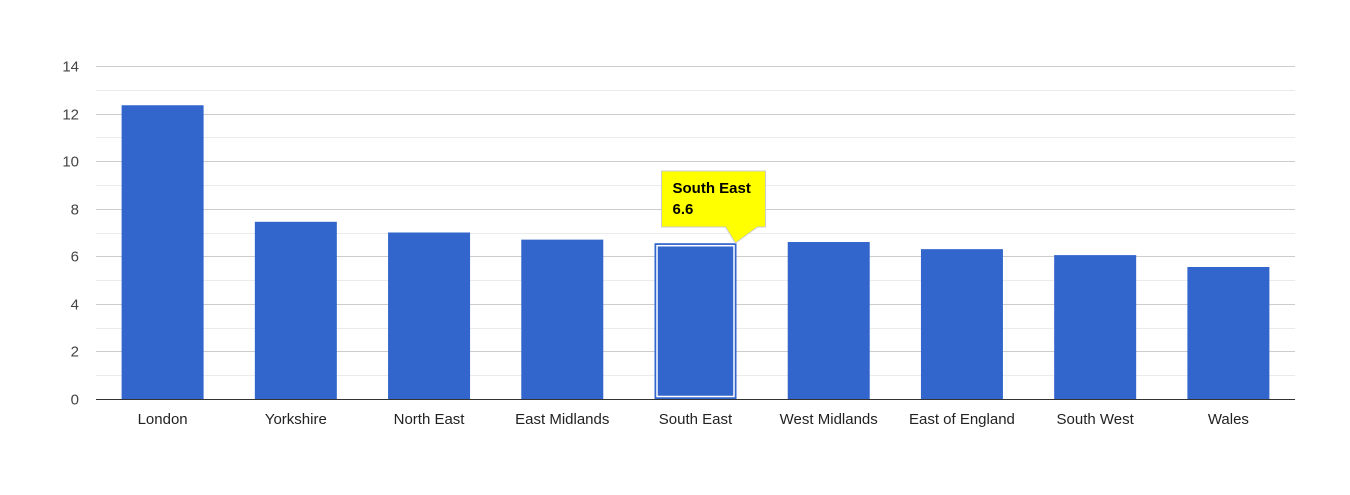 The image size is (1350, 495). I want to click on x-tick-label: London, so click(163, 419).